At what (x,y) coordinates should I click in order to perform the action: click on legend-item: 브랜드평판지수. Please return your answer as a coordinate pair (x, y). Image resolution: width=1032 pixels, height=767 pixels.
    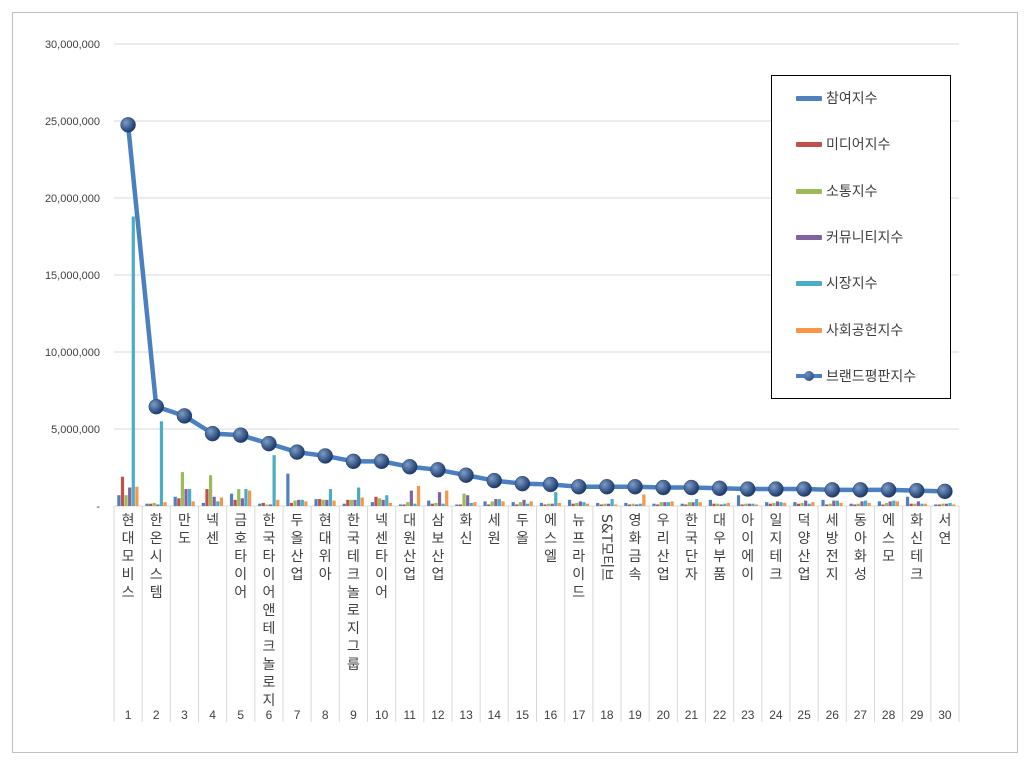
    Looking at the image, I should click on (856, 376).